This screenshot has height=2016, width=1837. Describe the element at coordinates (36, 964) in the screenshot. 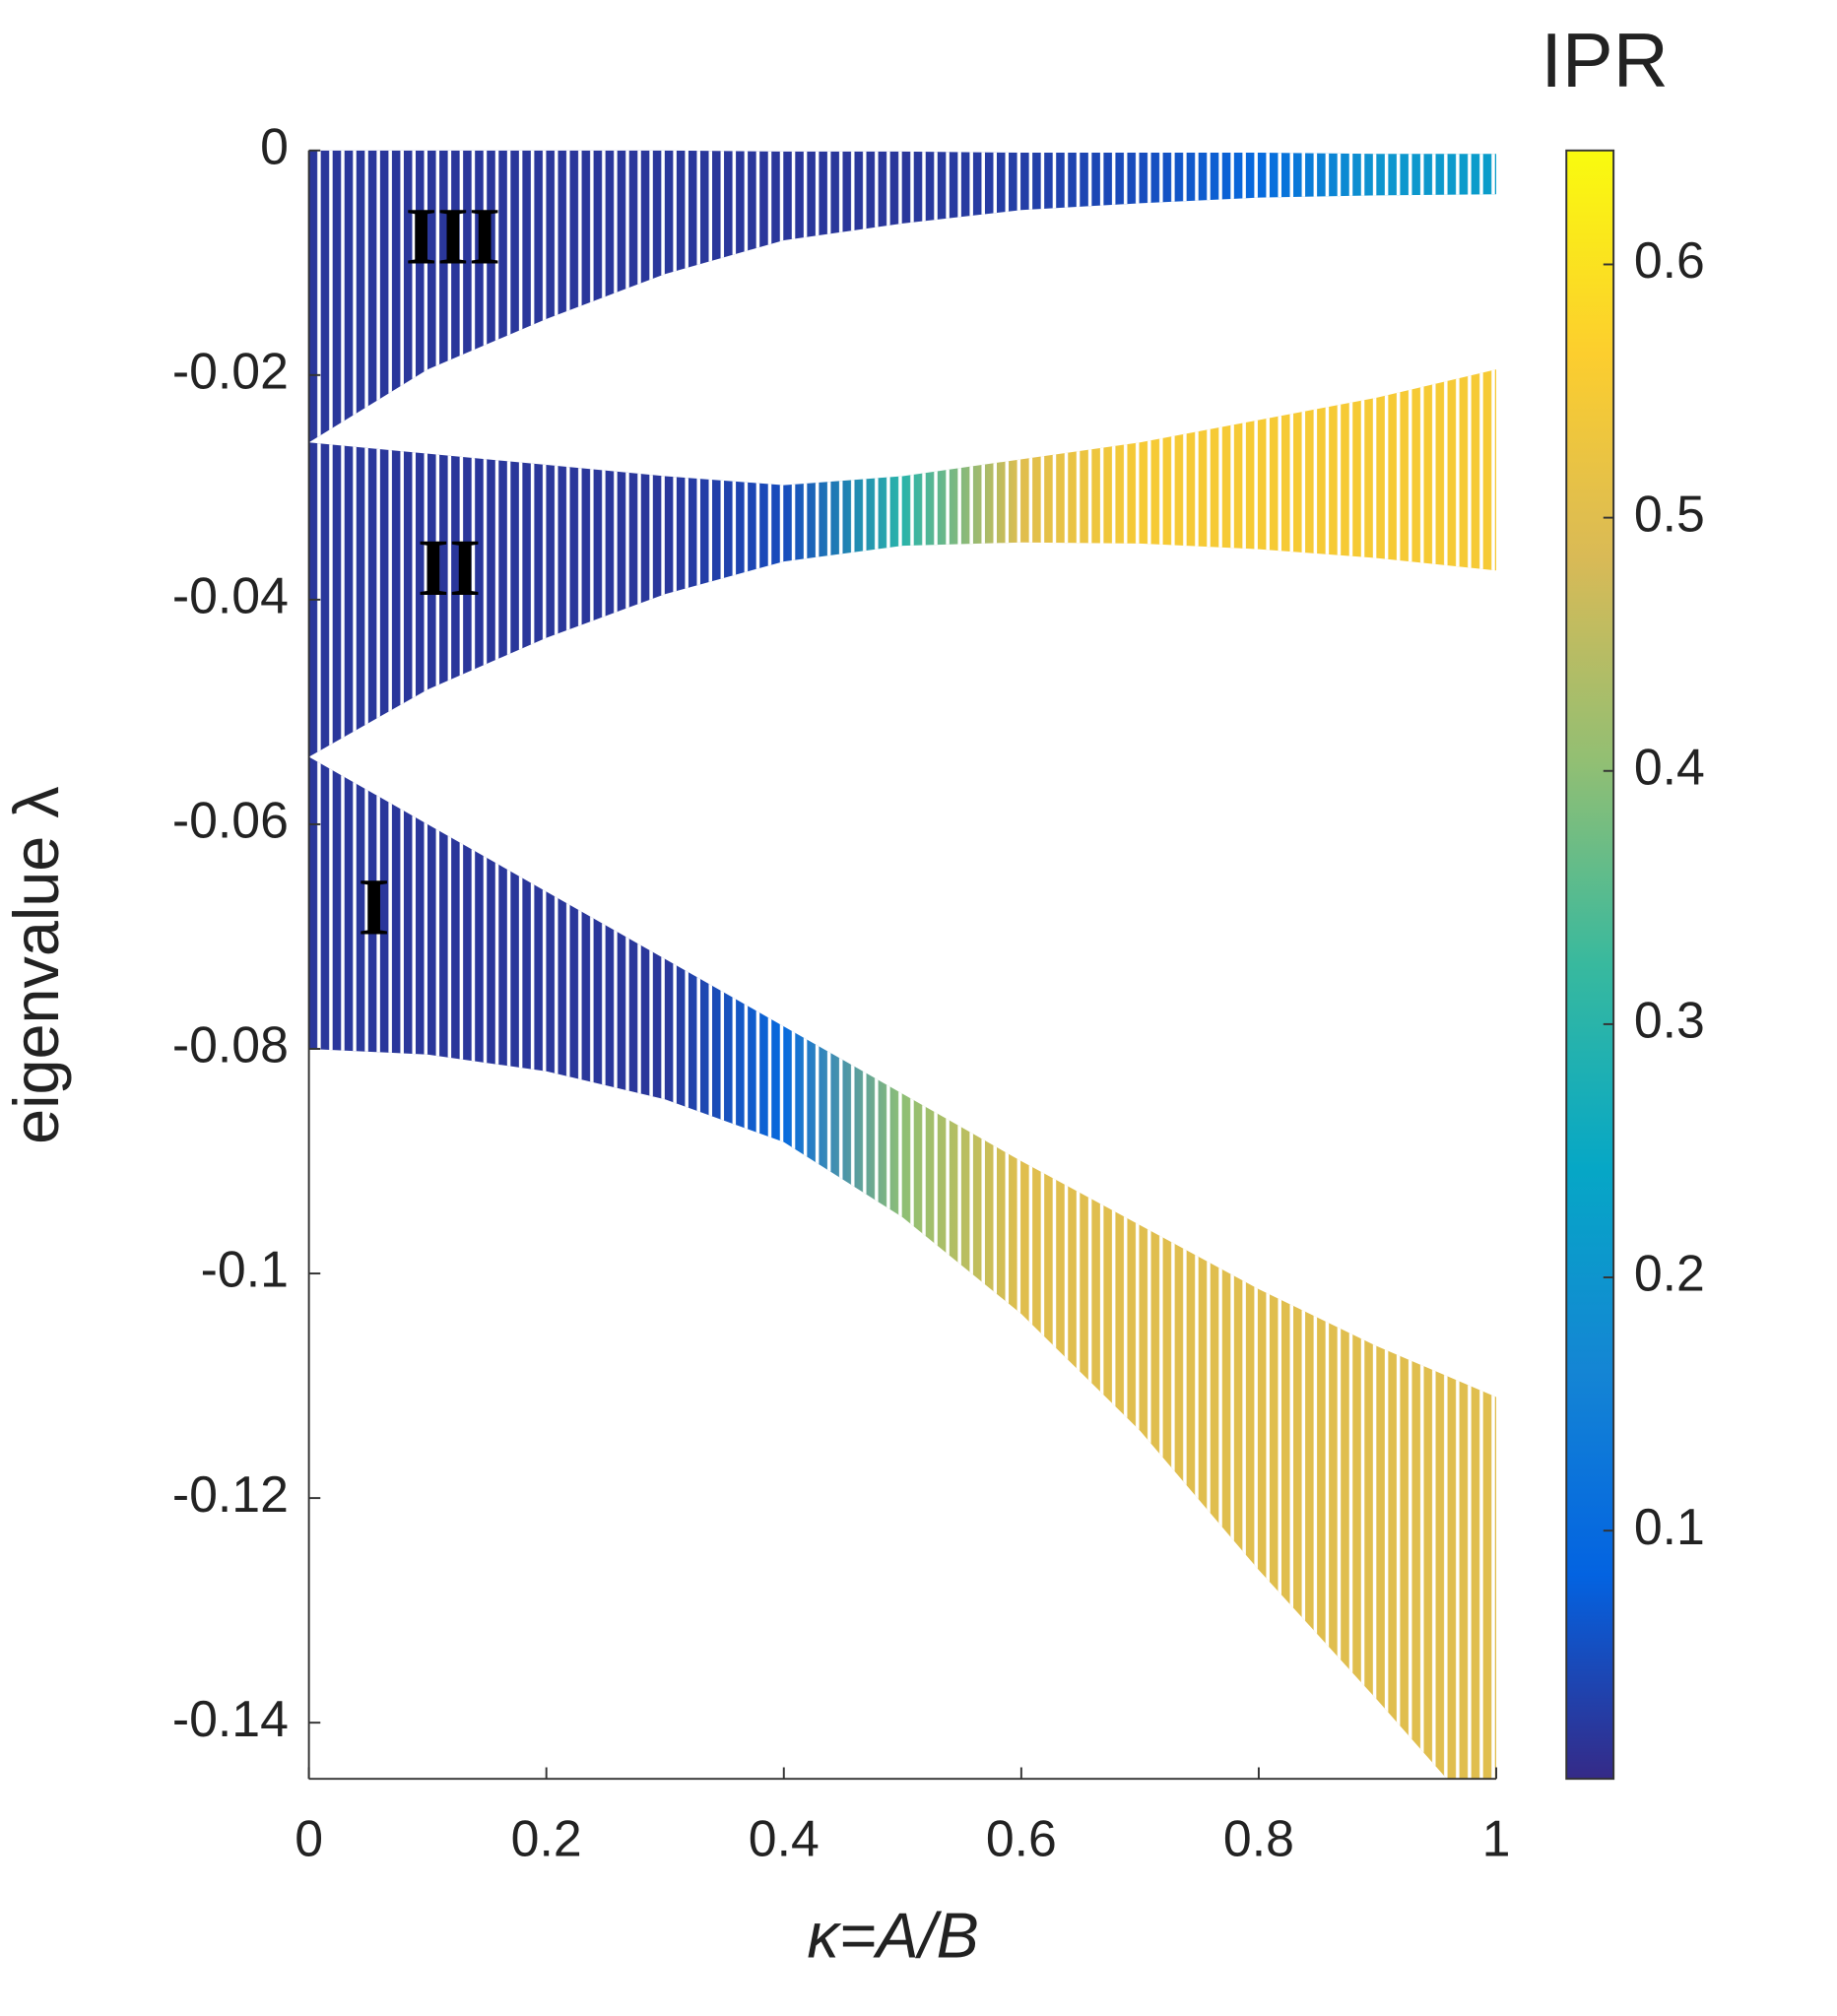

I see `y-axis-label: eigenvalue λ` at that location.